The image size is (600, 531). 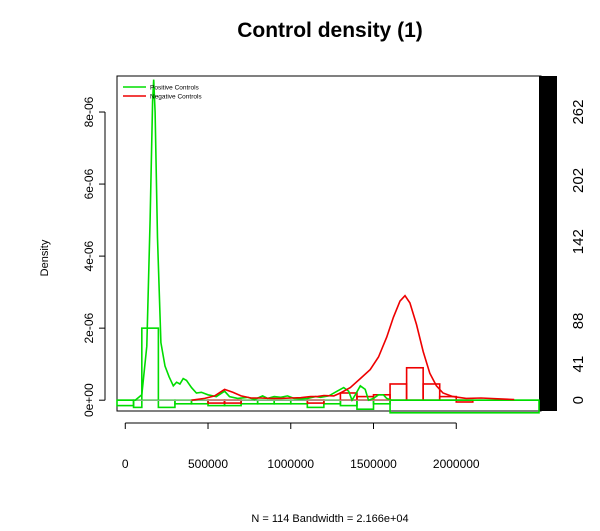 I want to click on y-tick-label: 6e-06, so click(x=89, y=183).